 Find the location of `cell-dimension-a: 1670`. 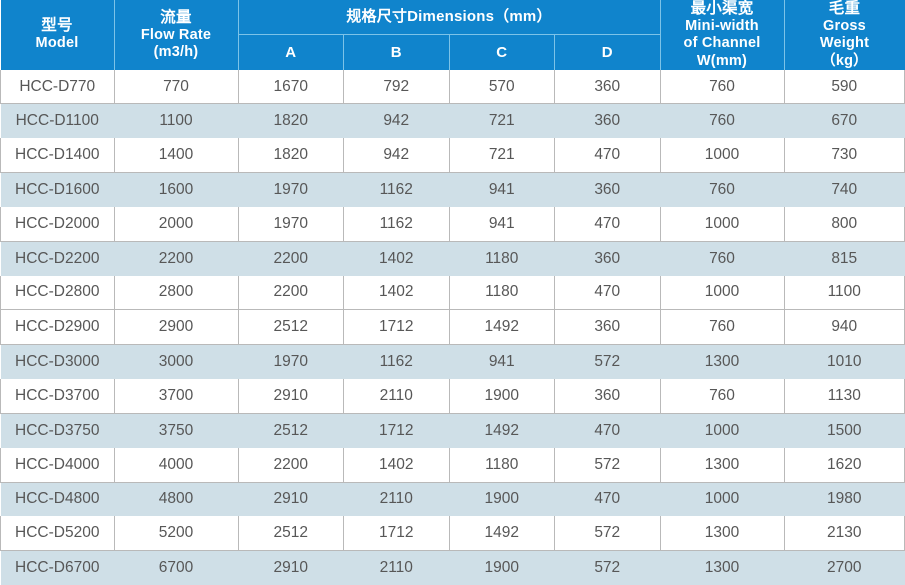

cell-dimension-a: 1670 is located at coordinates (291, 87).